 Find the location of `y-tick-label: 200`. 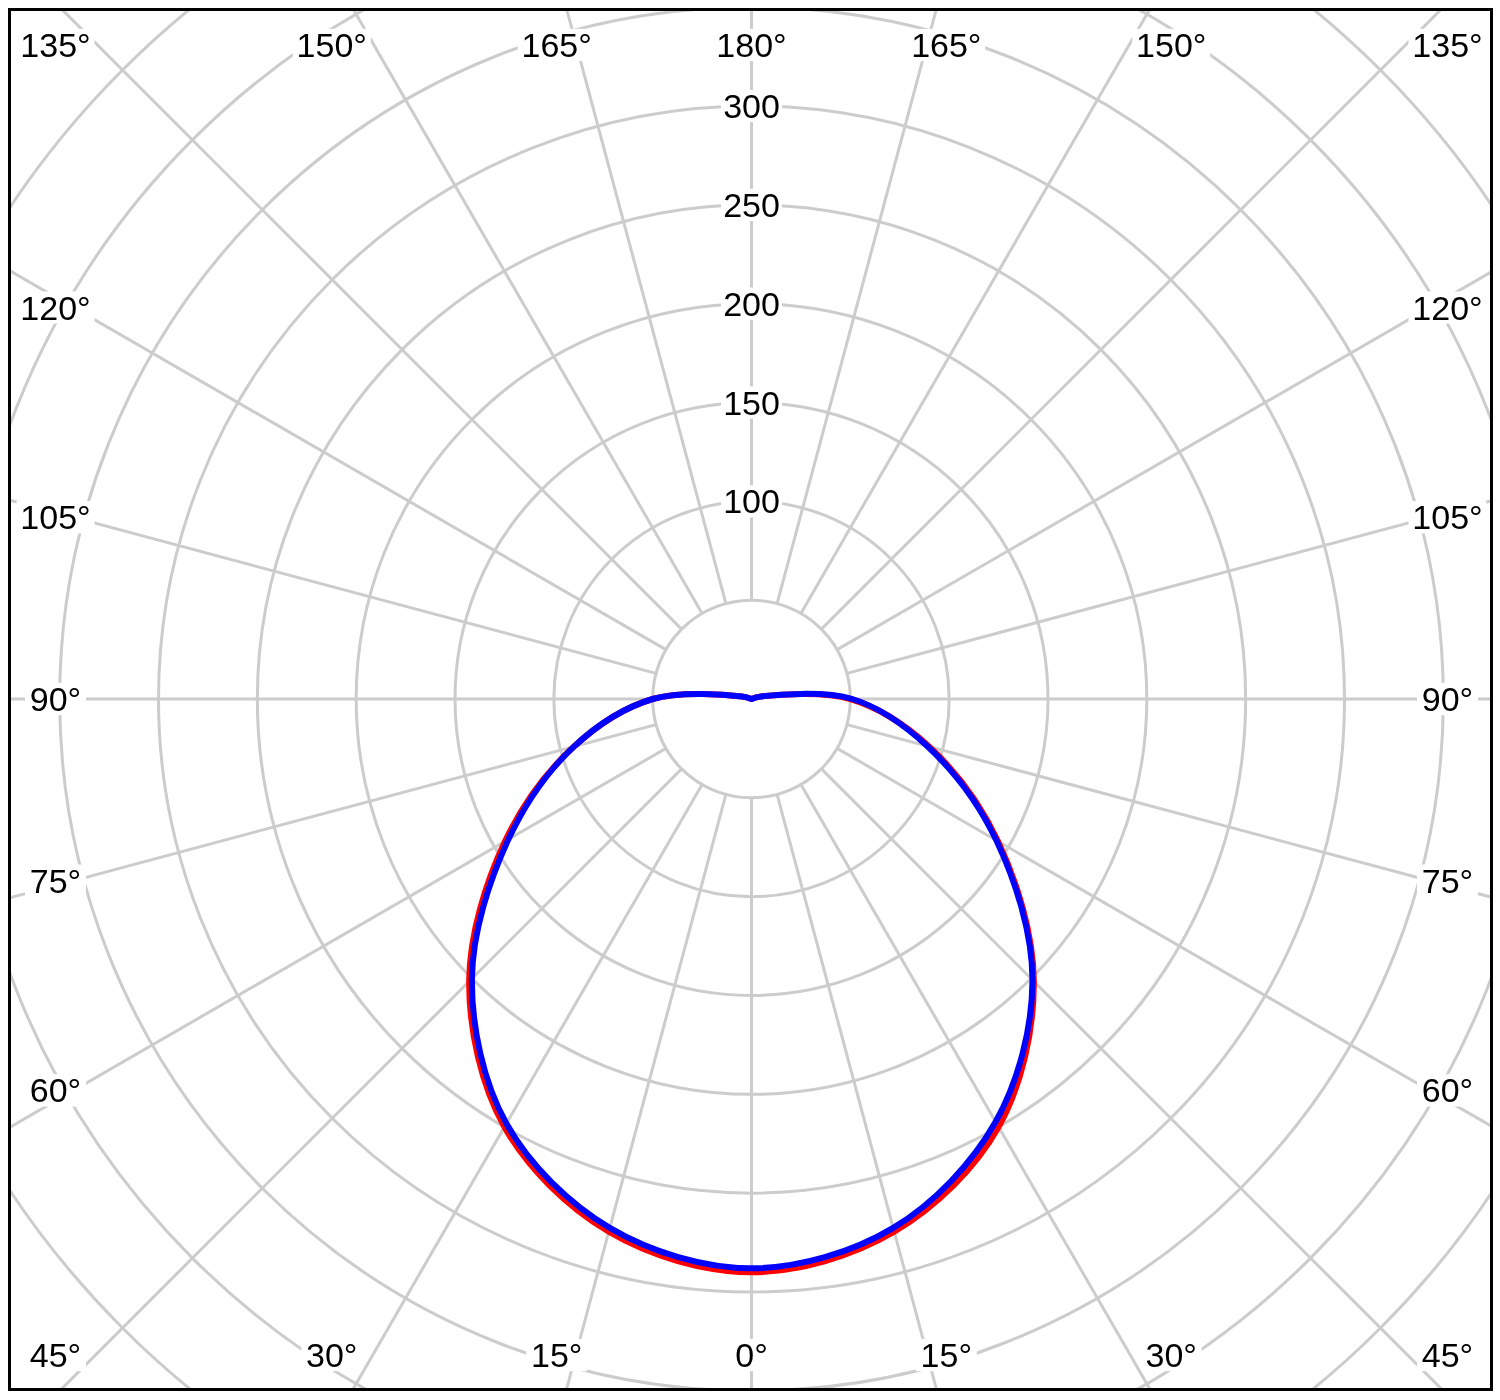

y-tick-label: 200 is located at coordinates (751, 303).